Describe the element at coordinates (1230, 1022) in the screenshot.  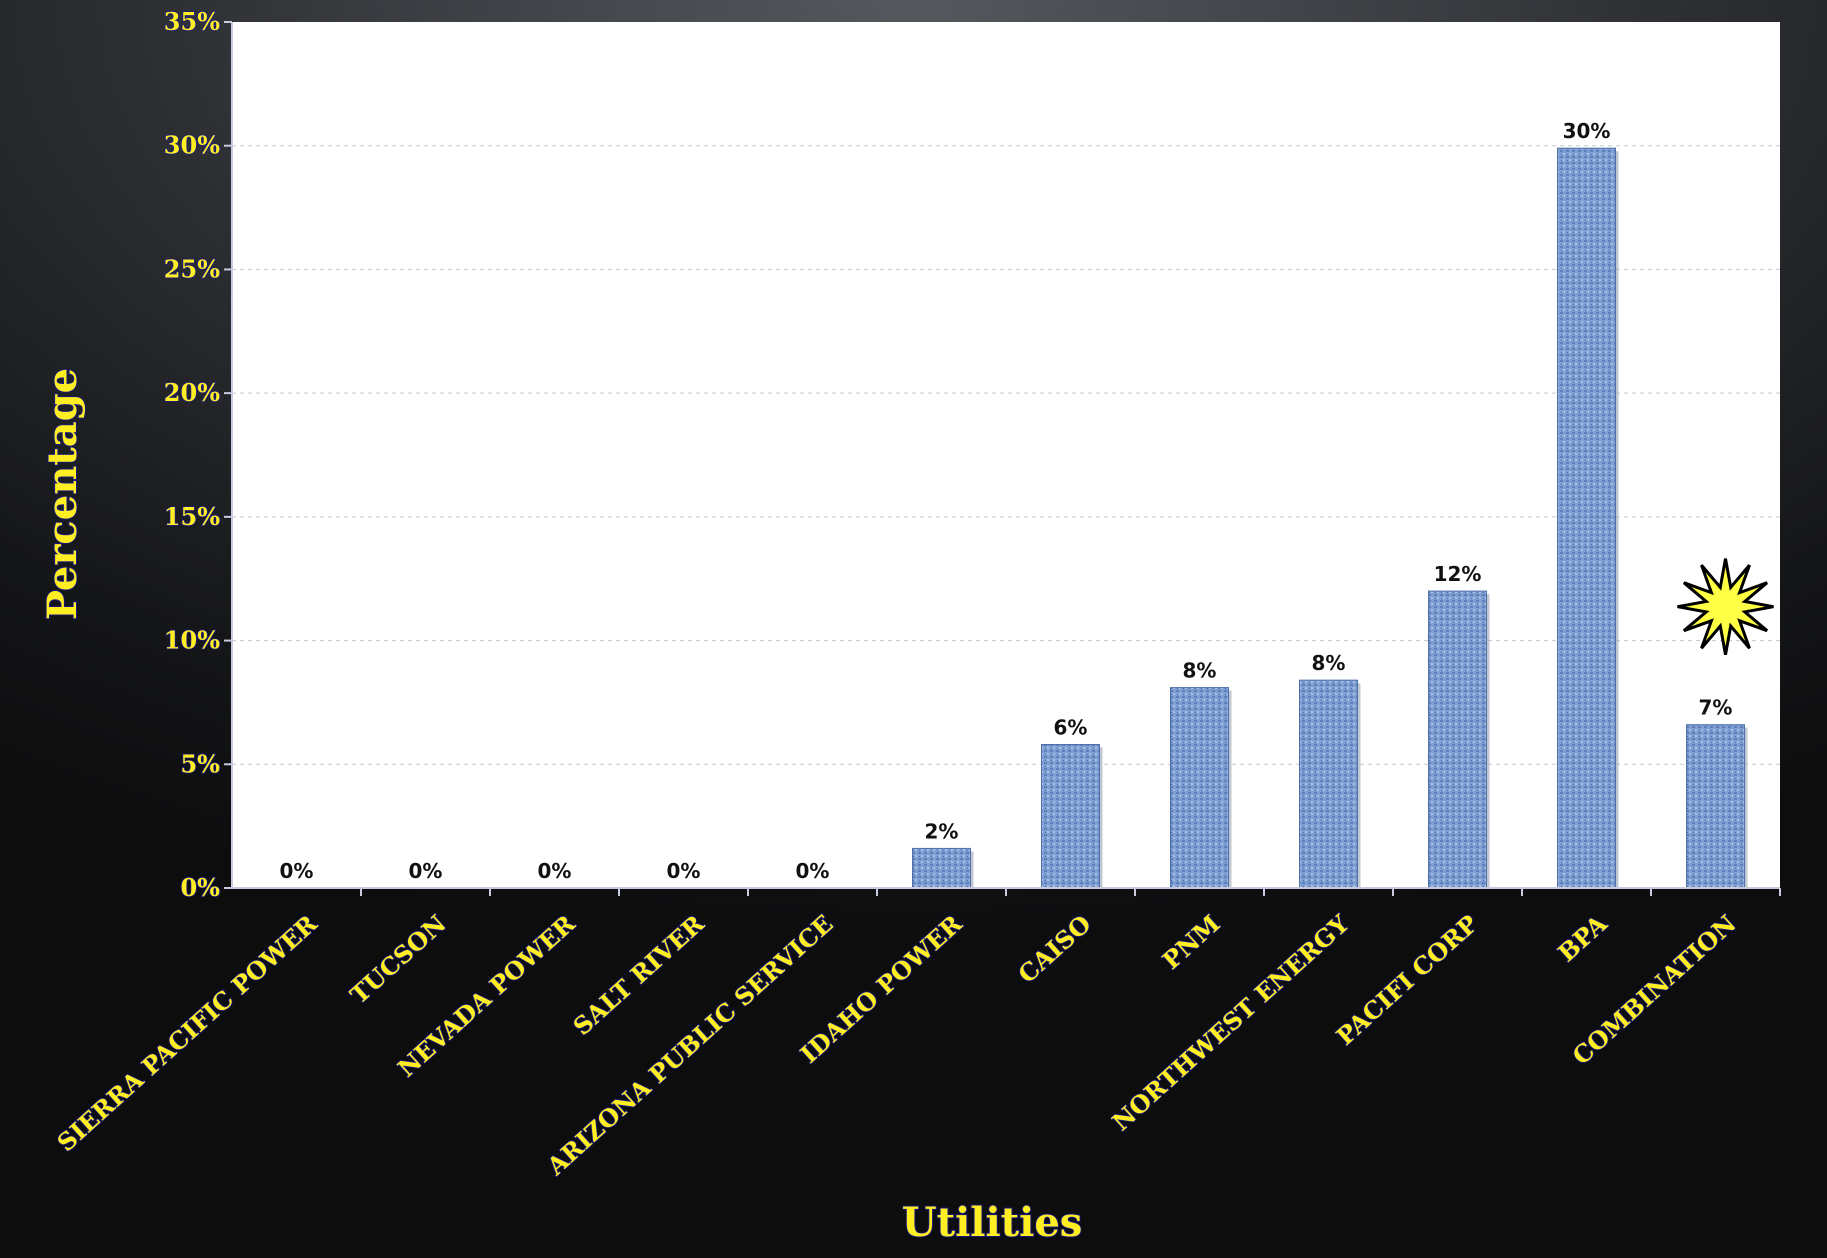
I see `x-tick-label: NORTHWEST ENERGY` at that location.